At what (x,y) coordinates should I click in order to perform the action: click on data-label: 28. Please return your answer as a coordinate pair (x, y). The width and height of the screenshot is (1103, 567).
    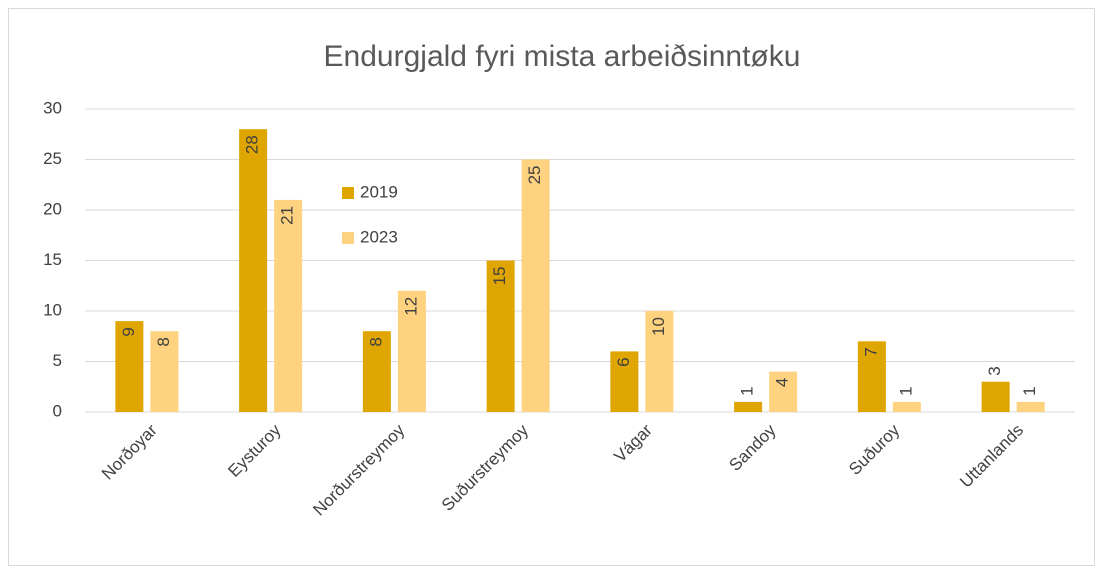
    Looking at the image, I should click on (252, 144).